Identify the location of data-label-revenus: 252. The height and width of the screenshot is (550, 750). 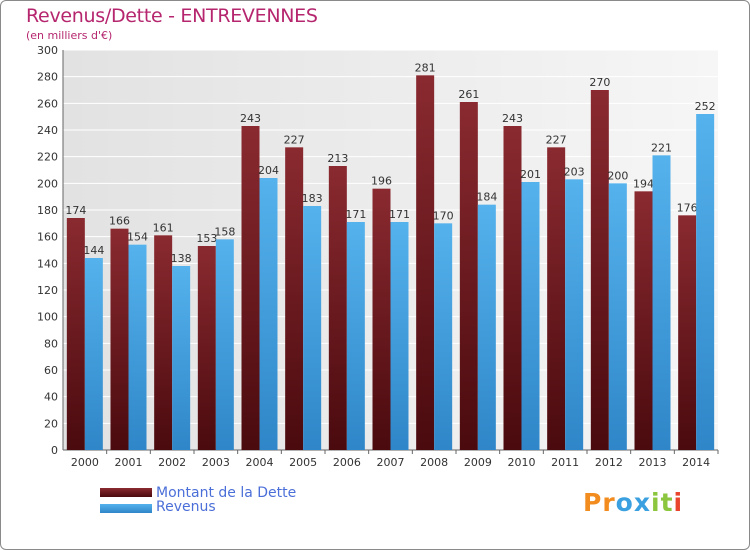
(705, 106).